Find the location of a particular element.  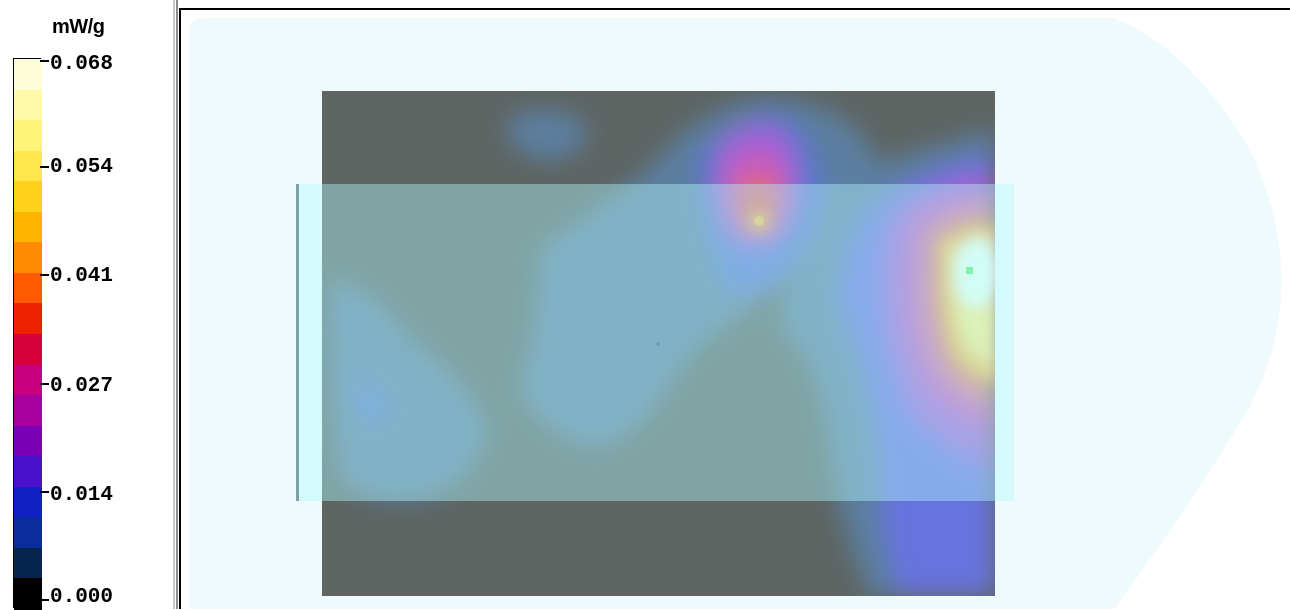

color-legend: mW/g 0.068 0.054 0.041 0.027 0.014 0.000 is located at coordinates (86, 305).